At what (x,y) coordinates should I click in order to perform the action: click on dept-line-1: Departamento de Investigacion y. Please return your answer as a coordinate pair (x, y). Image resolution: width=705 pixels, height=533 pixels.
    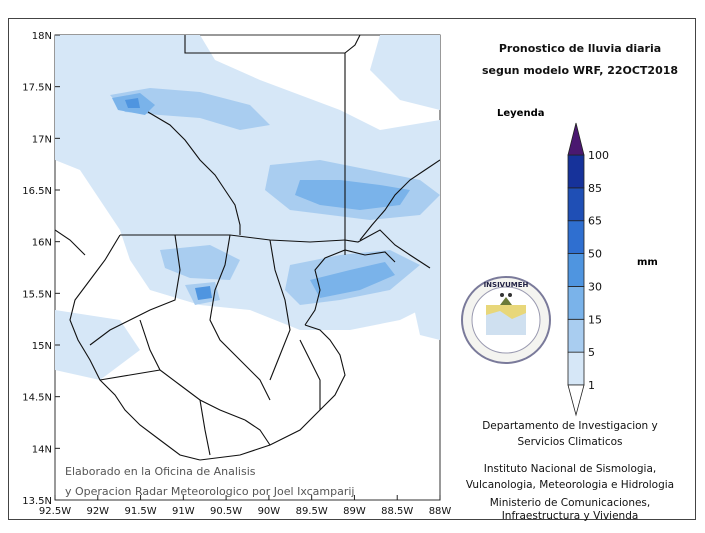
    Looking at the image, I should click on (570, 426).